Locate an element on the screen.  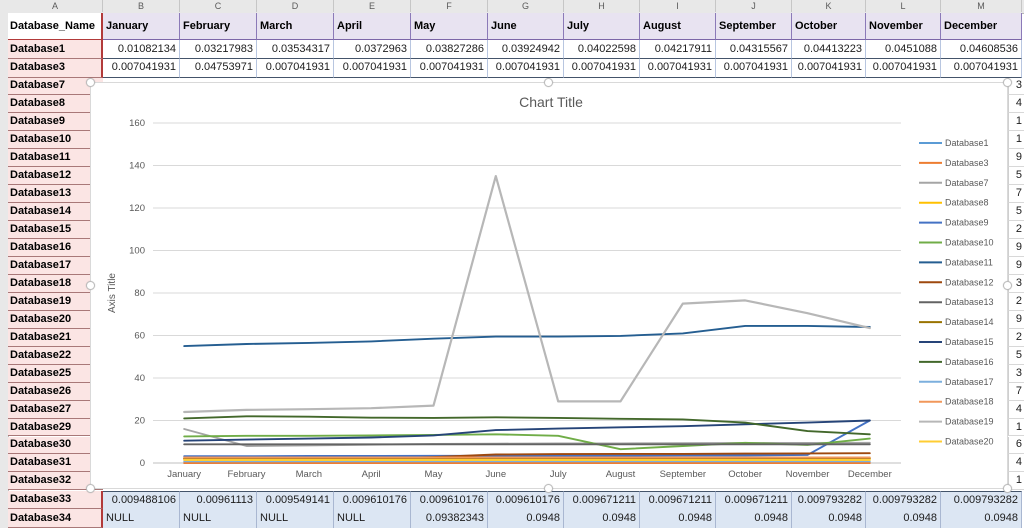
column-letter-H: H is located at coordinates (602, 6).